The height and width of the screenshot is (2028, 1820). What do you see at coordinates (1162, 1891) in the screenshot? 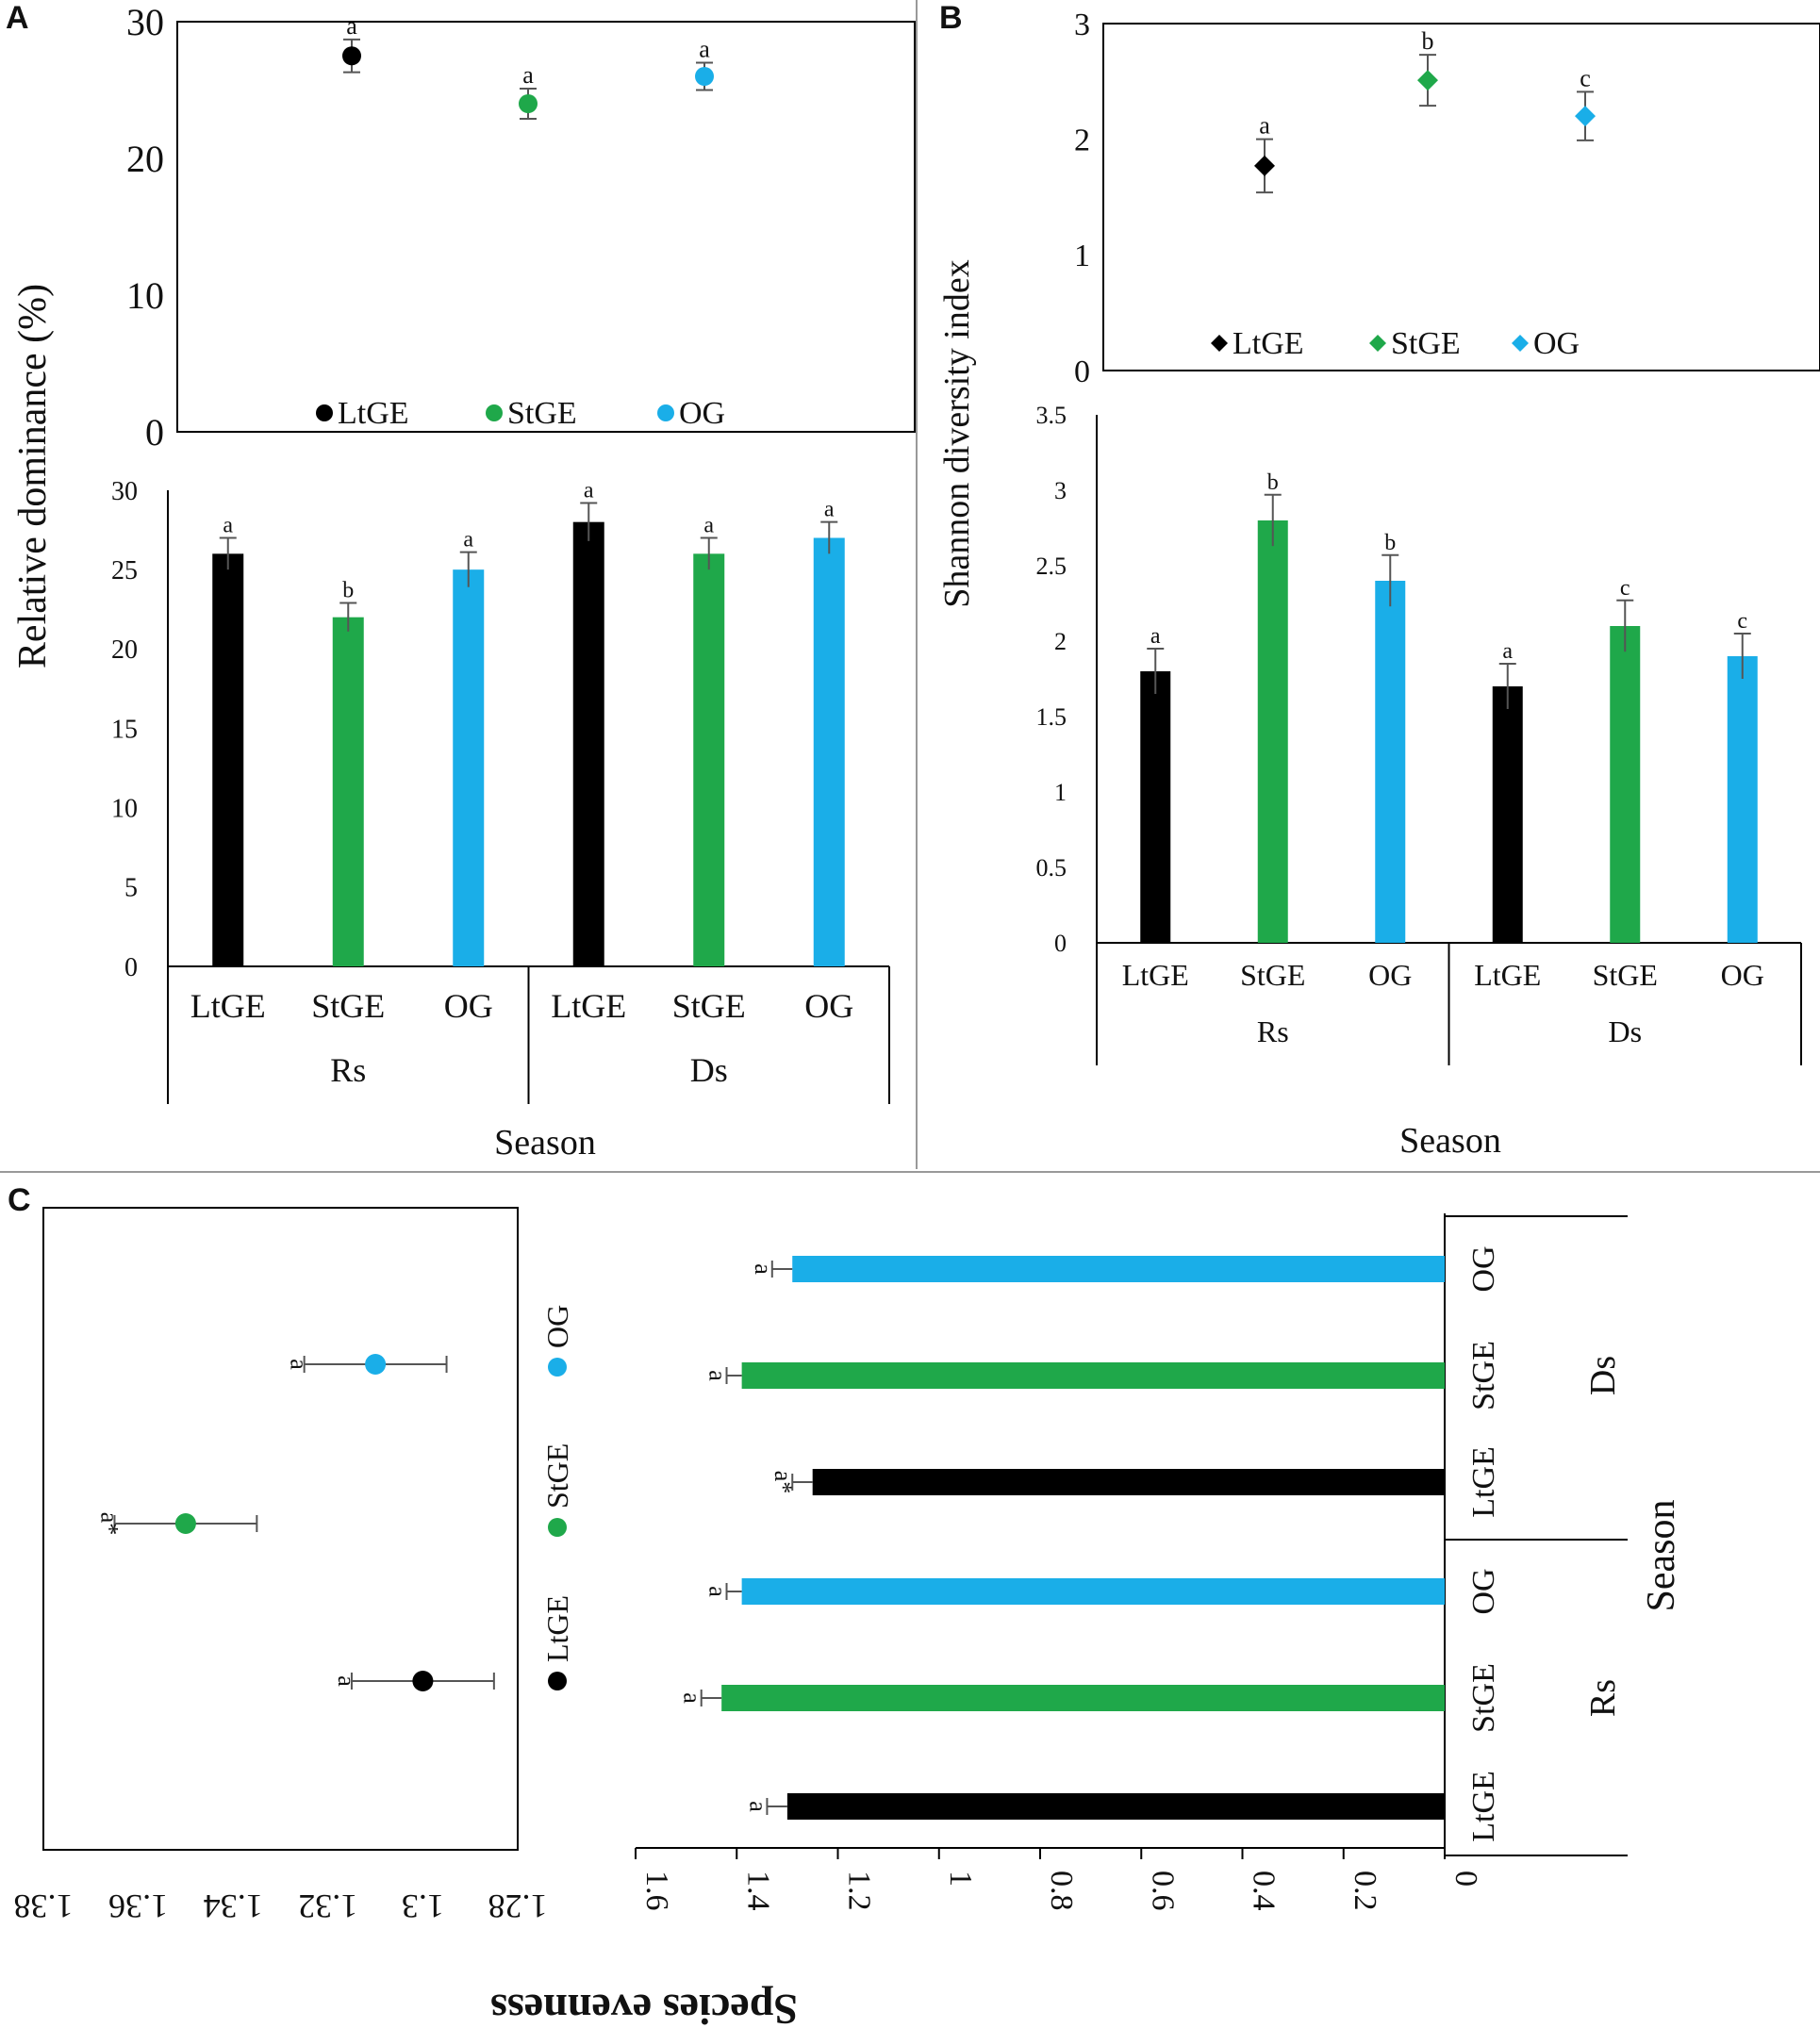
I see `x-tick-label: 0.6` at bounding box center [1162, 1891].